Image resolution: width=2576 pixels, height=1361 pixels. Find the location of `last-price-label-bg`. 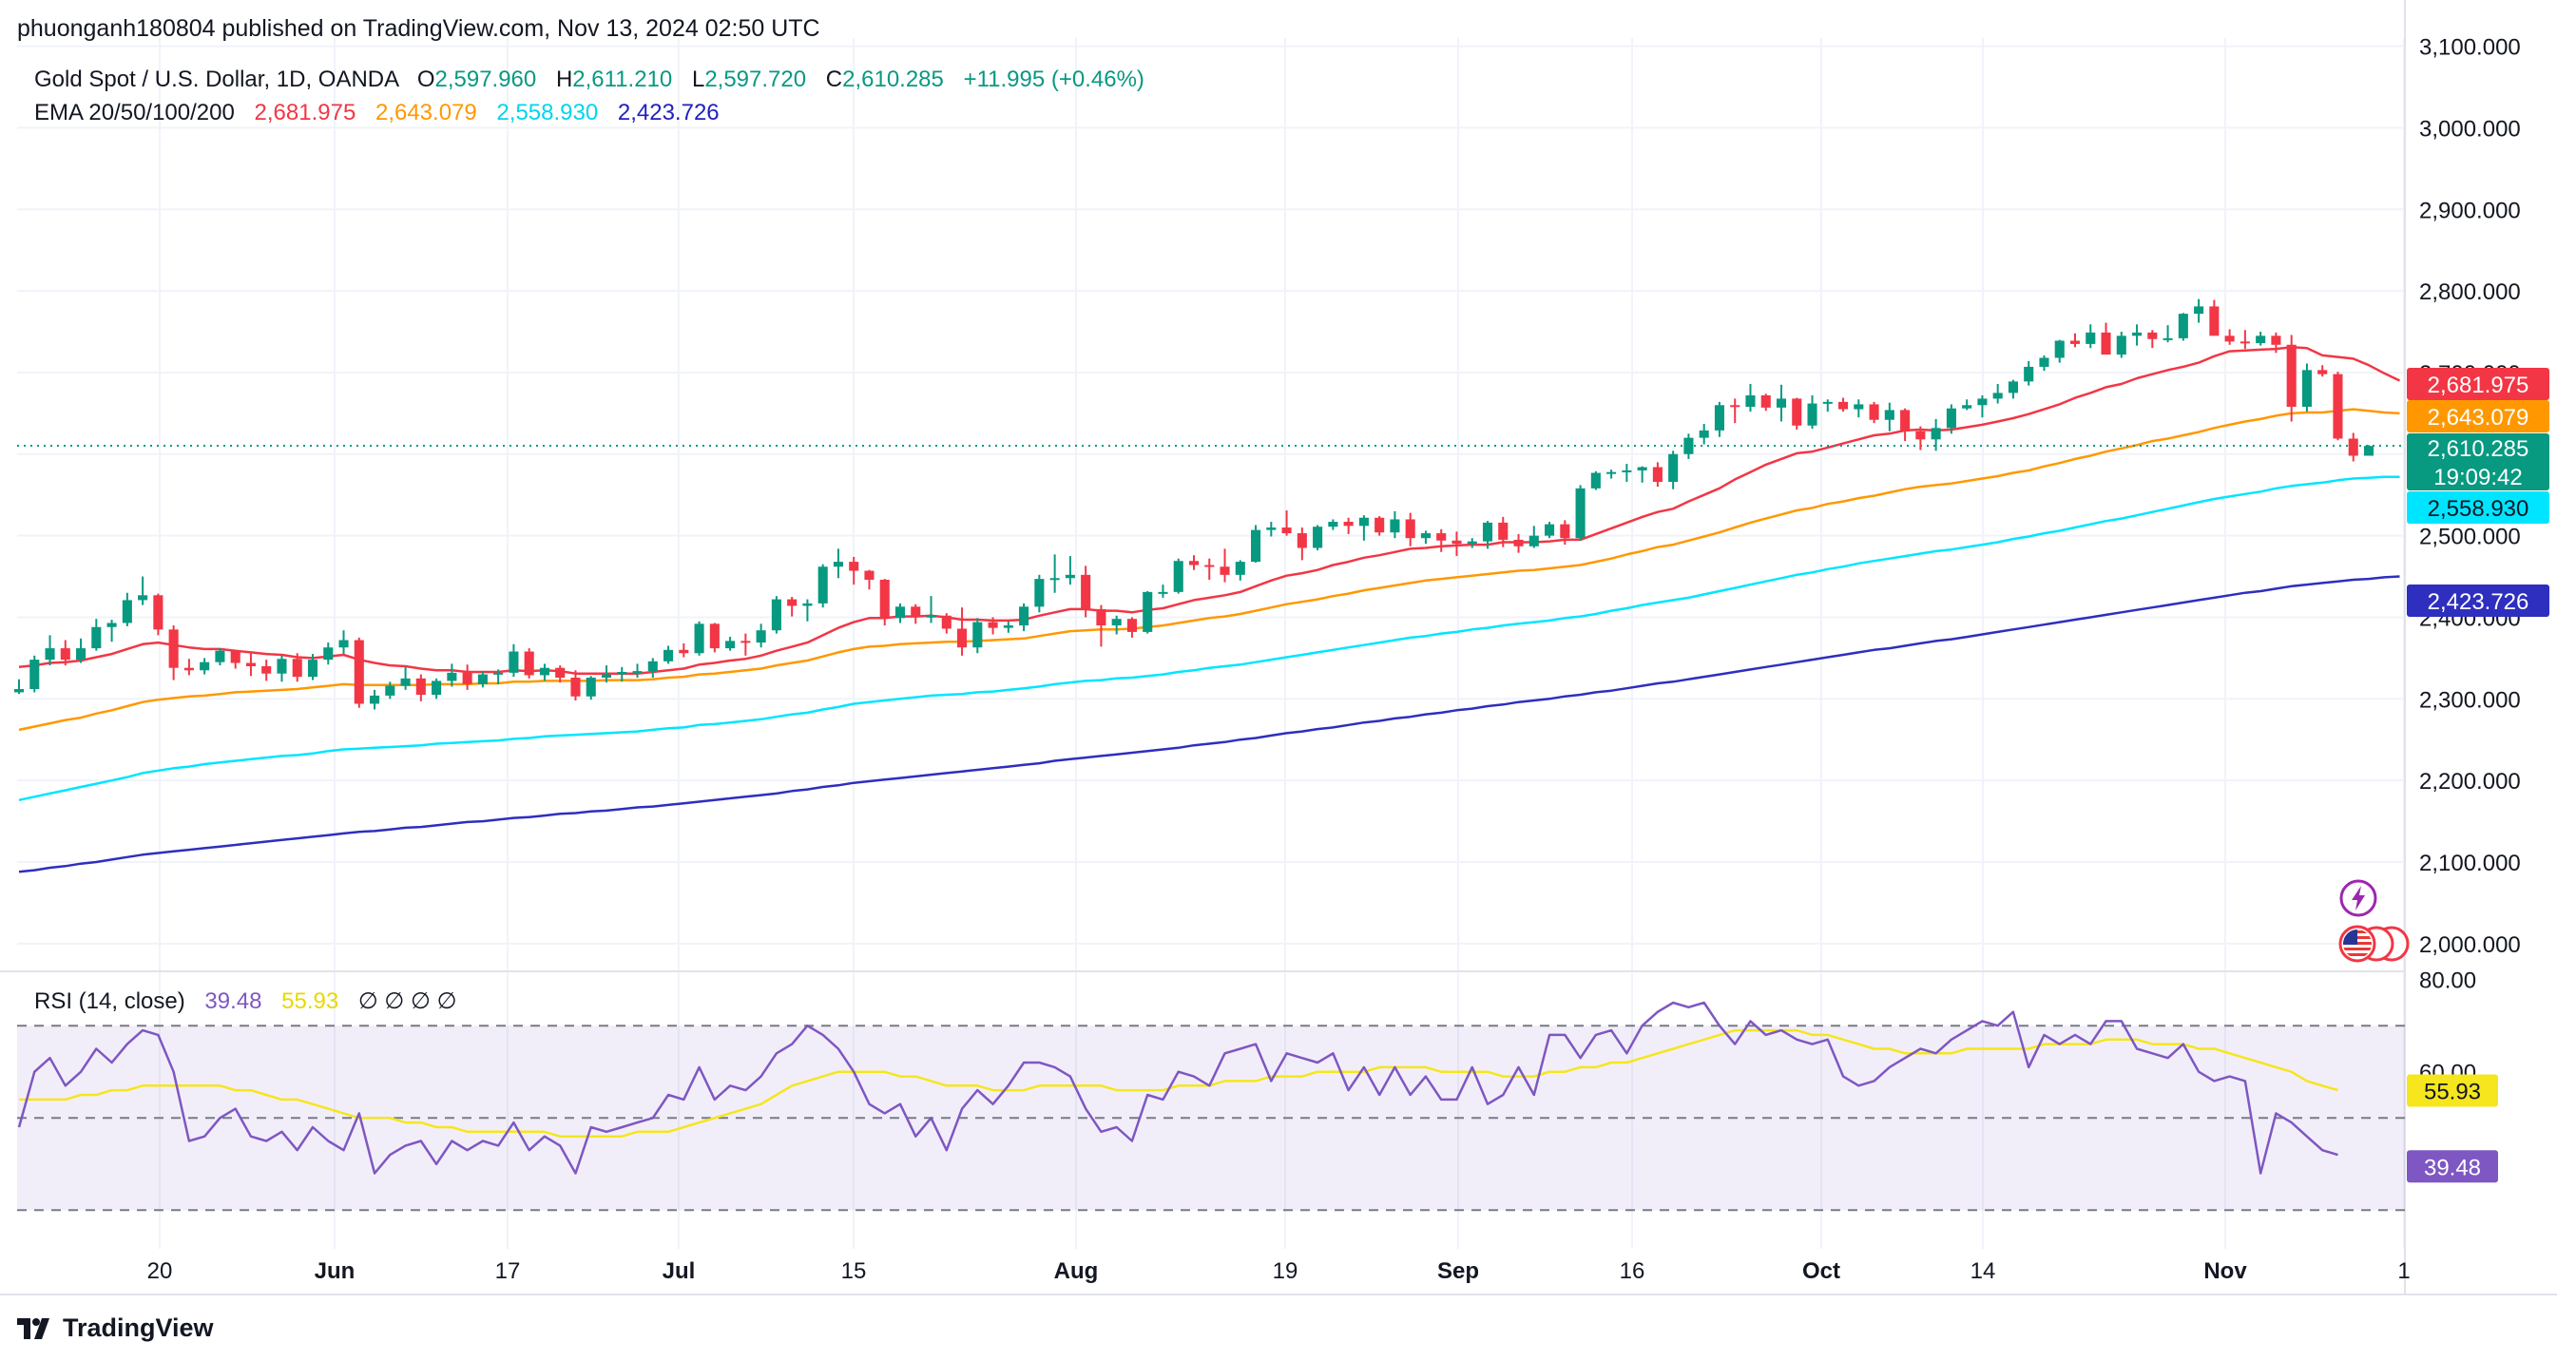

last-price-label-bg is located at coordinates (2478, 461).